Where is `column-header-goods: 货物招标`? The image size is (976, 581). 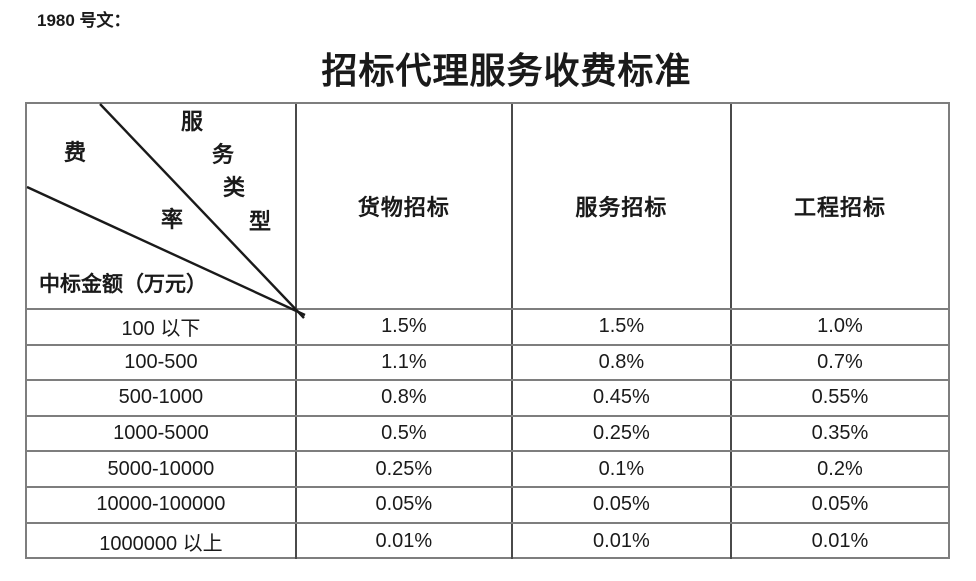
column-header-goods: 货物招标 is located at coordinates (405, 206).